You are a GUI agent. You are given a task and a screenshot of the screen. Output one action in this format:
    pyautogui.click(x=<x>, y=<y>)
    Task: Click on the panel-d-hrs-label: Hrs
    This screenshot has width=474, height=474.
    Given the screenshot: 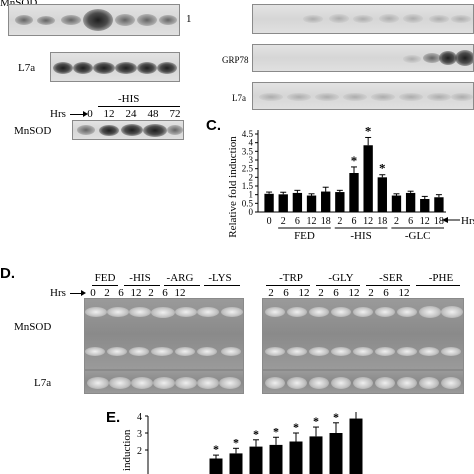 What is the action you would take?
    pyautogui.click(x=58, y=293)
    